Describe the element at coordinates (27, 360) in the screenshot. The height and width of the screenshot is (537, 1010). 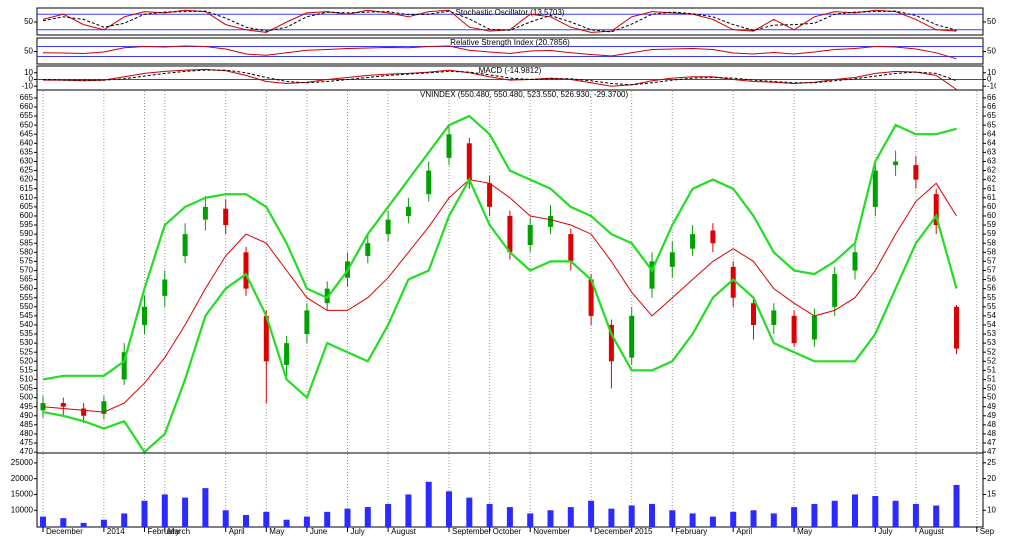
I see `y-tick-label: 520` at that location.